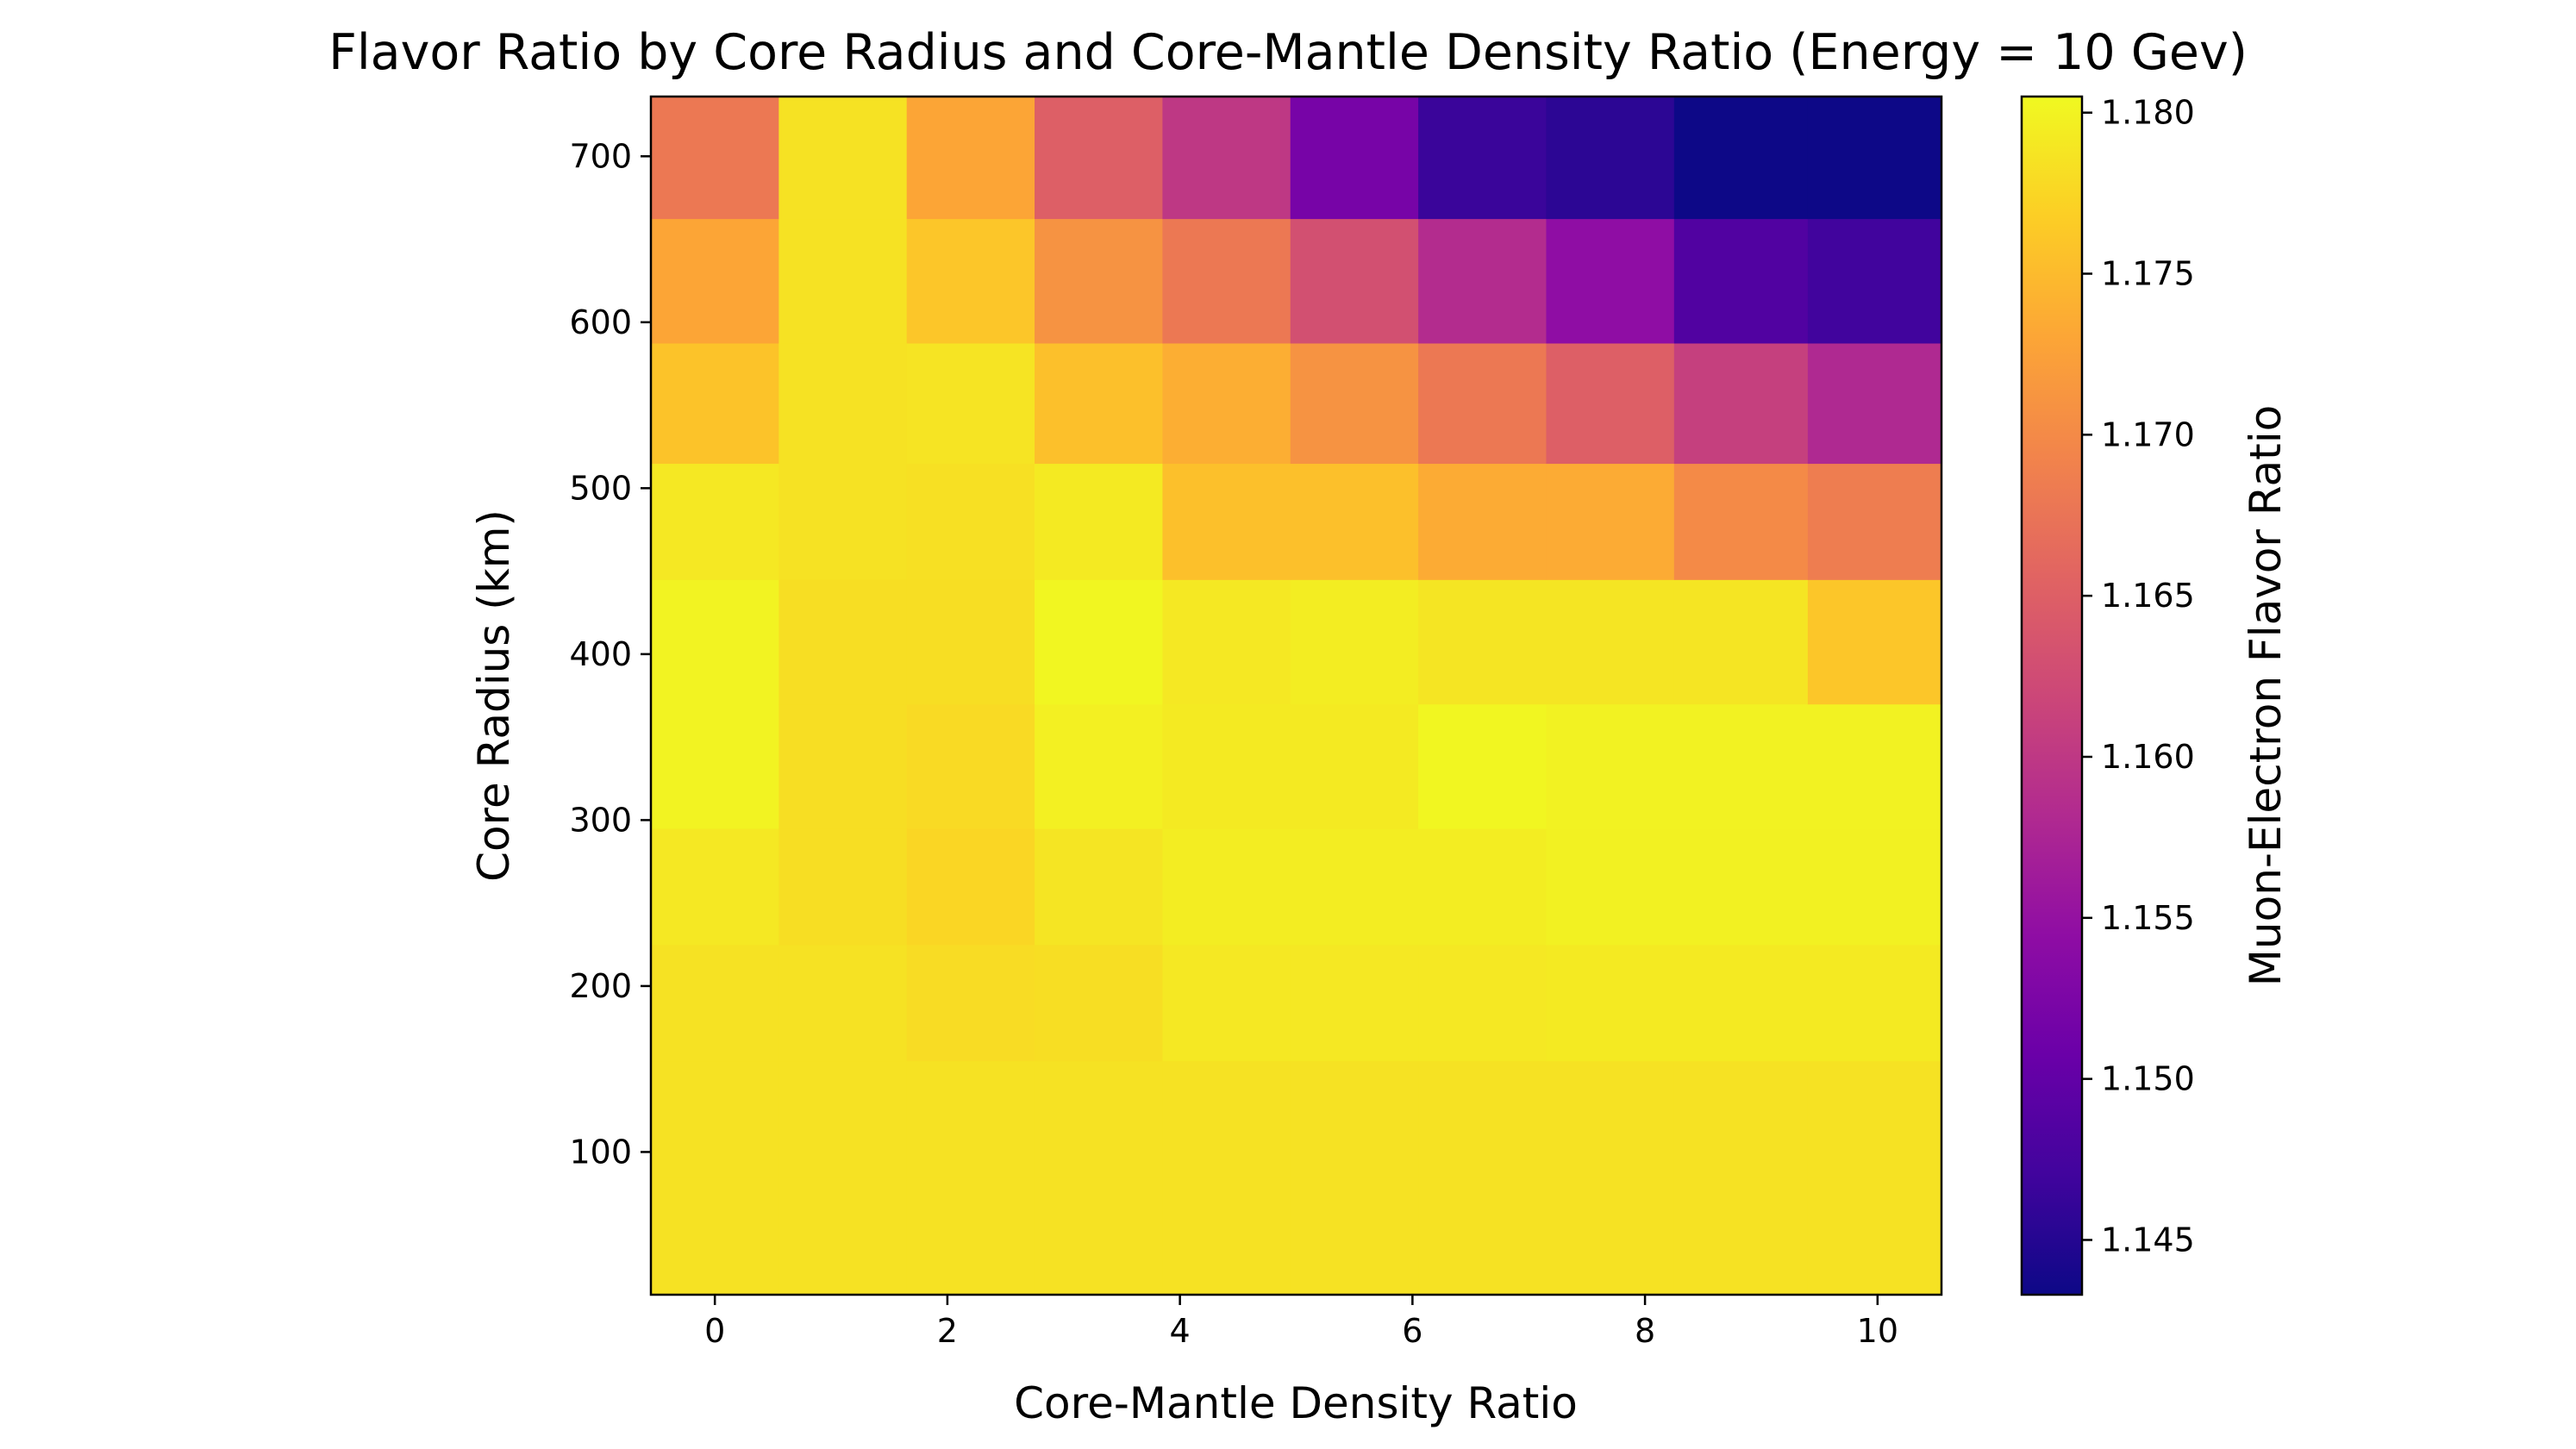  I want to click on x-tick-label: 0, so click(714, 1331).